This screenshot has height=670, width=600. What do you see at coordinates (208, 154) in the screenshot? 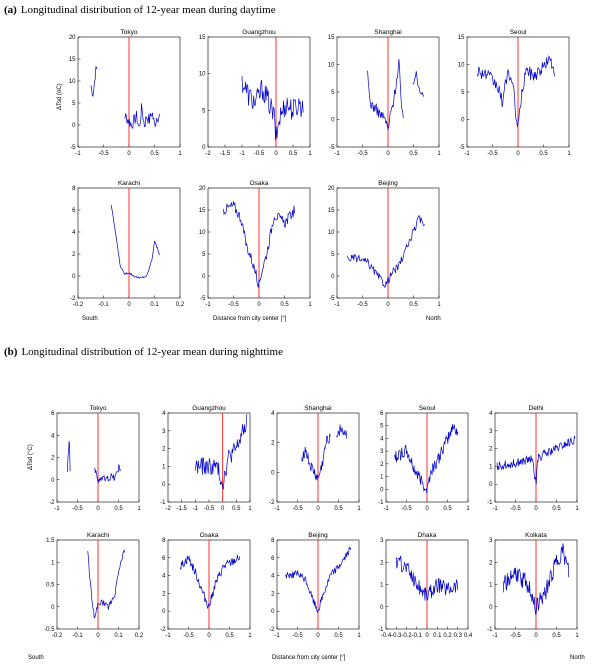
I see `x-tick-label: -2` at bounding box center [208, 154].